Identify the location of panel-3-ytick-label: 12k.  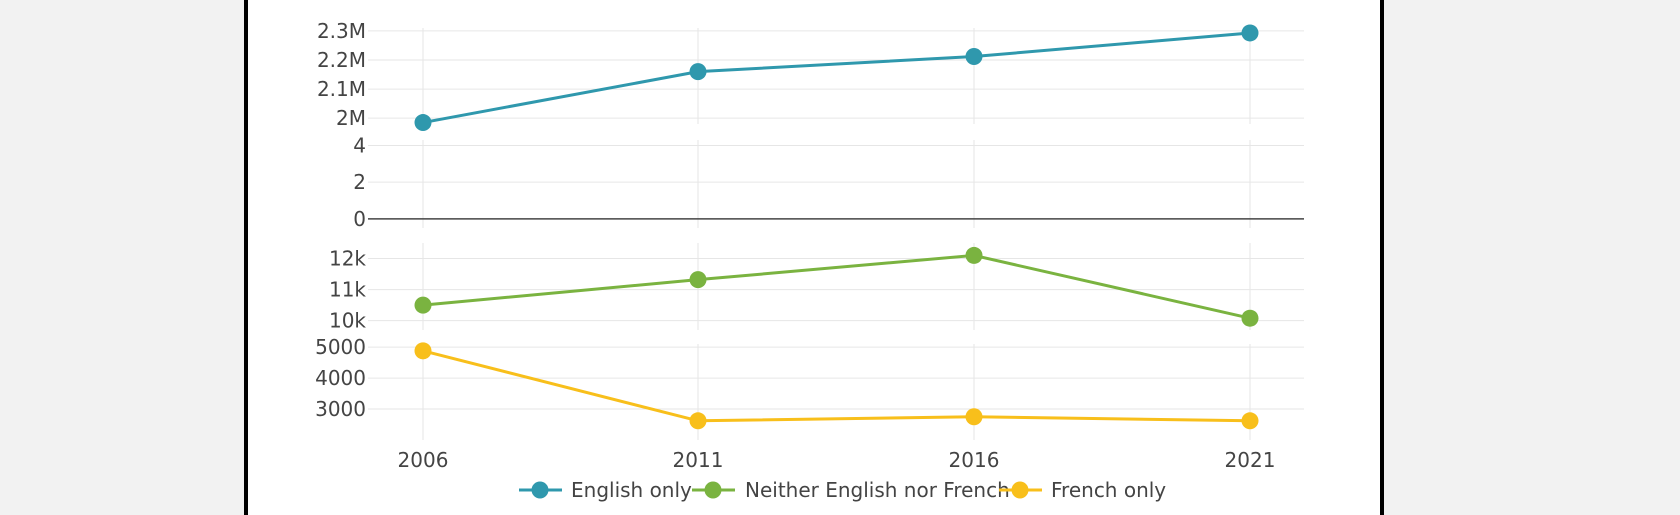
(347, 259).